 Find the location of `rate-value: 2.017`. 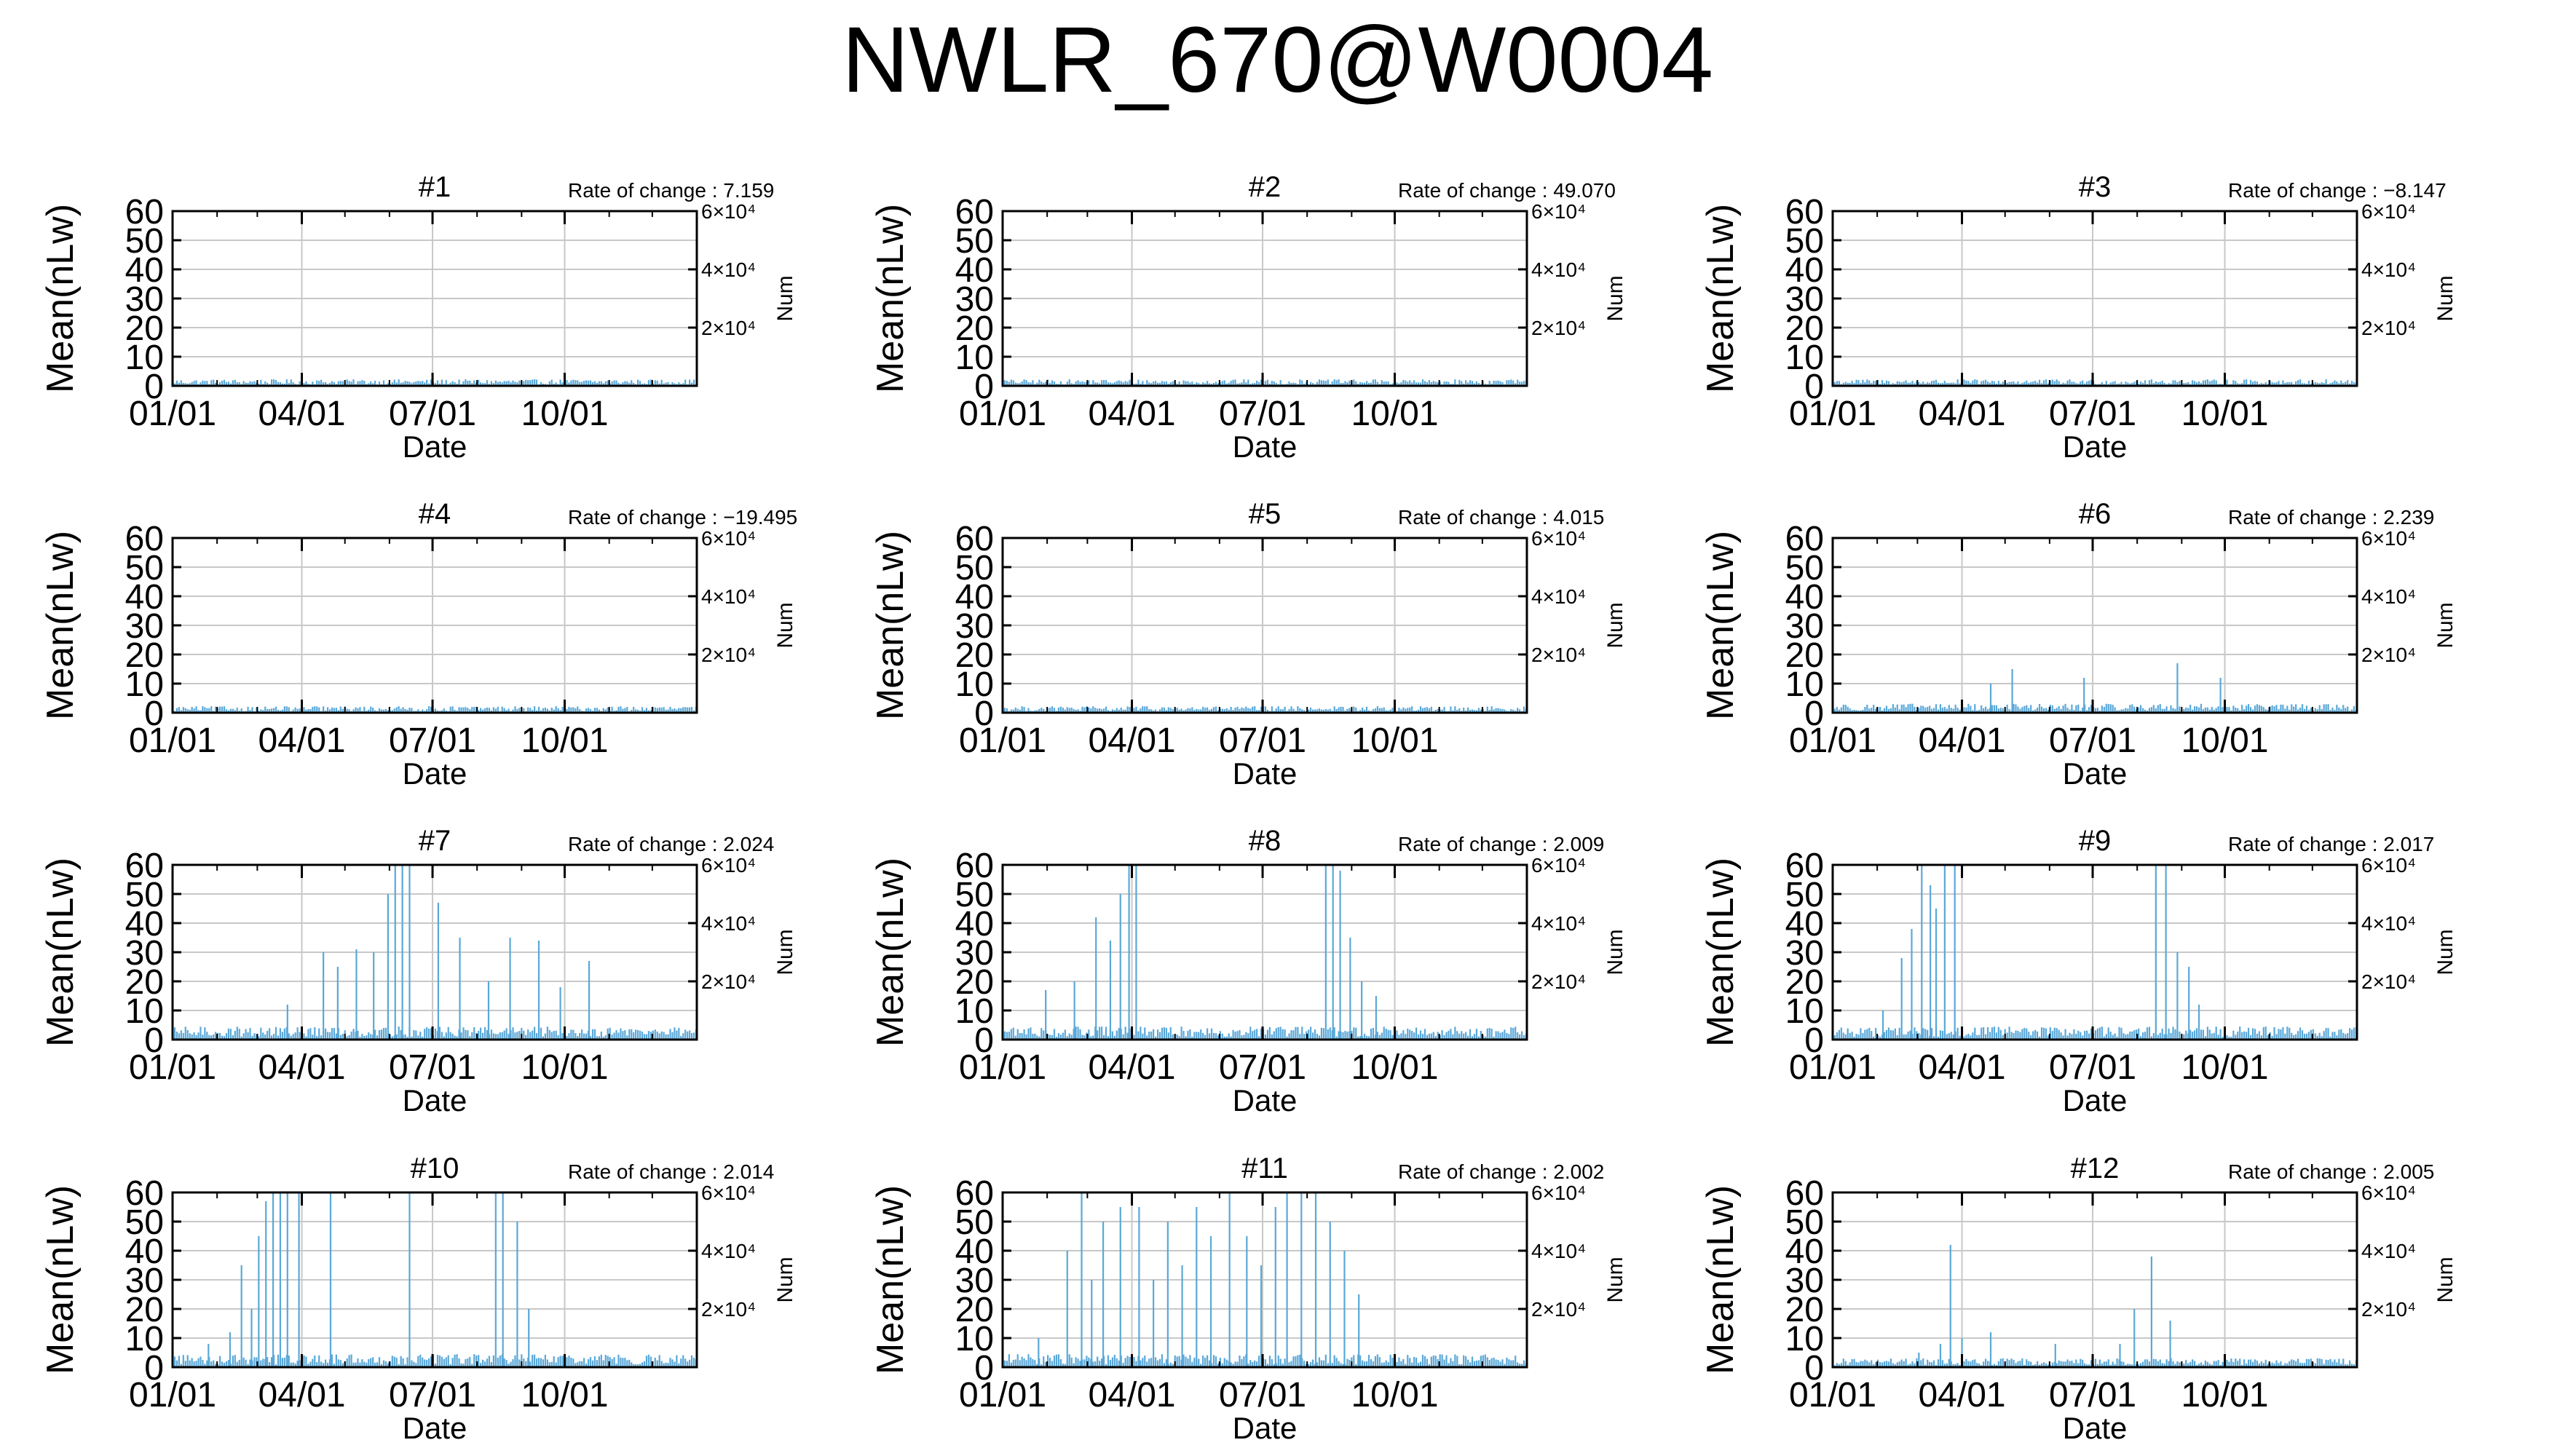

rate-value: 2.017 is located at coordinates (2408, 844).